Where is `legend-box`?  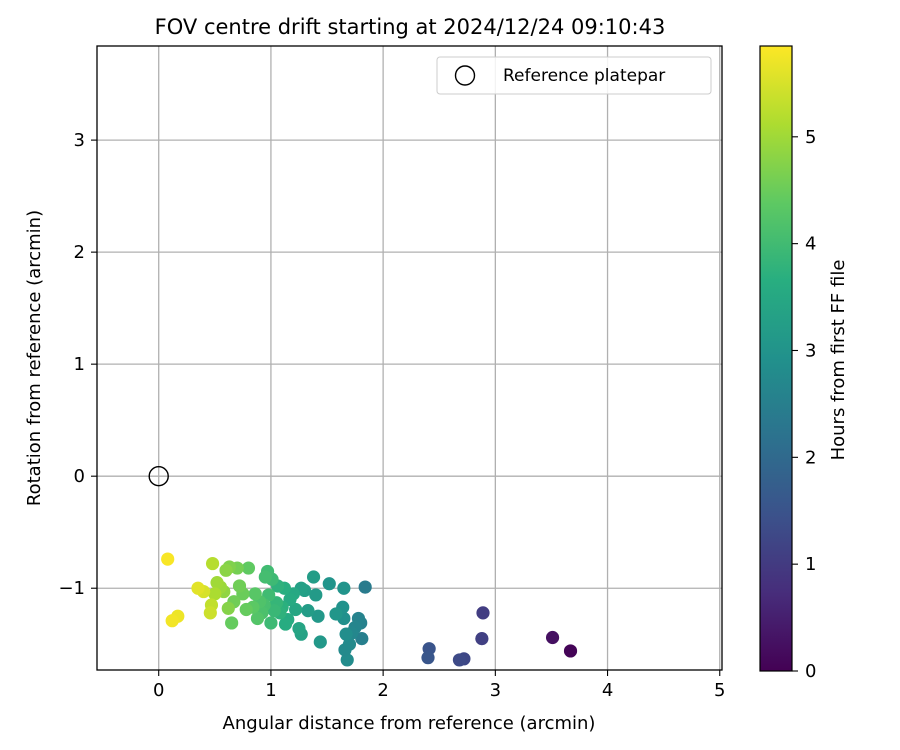 legend-box is located at coordinates (574, 75).